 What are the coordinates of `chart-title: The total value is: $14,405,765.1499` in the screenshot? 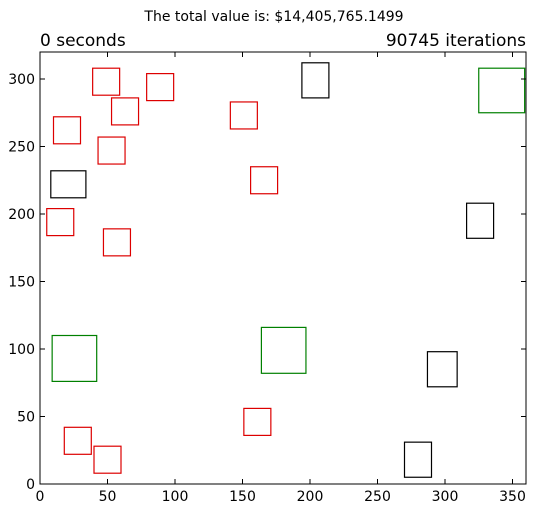 It's located at (273, 17).